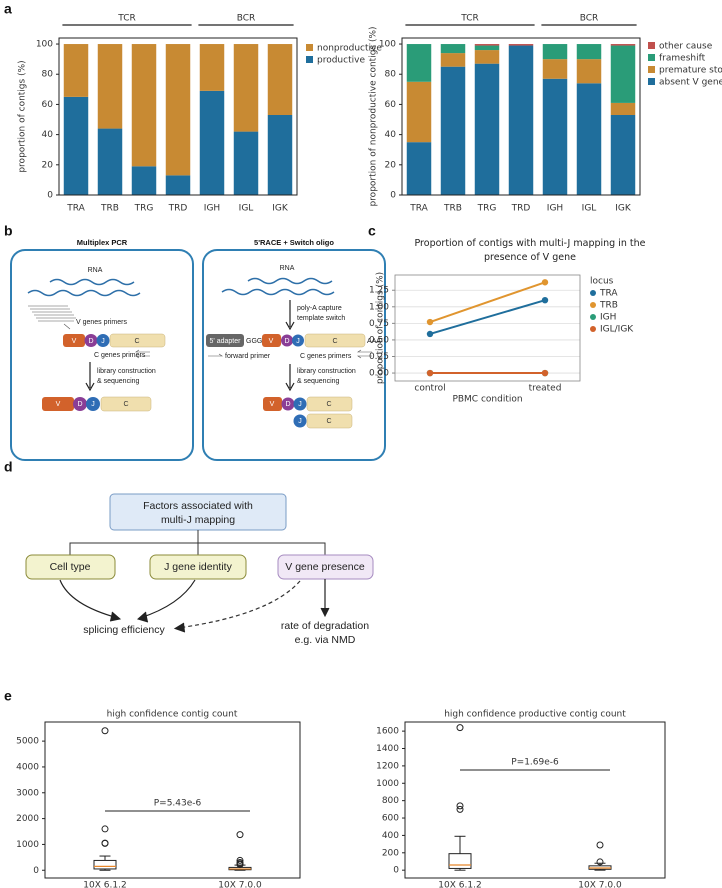 The height and width of the screenshot is (888, 722). I want to click on y-tick-label: 60, so click(391, 105).